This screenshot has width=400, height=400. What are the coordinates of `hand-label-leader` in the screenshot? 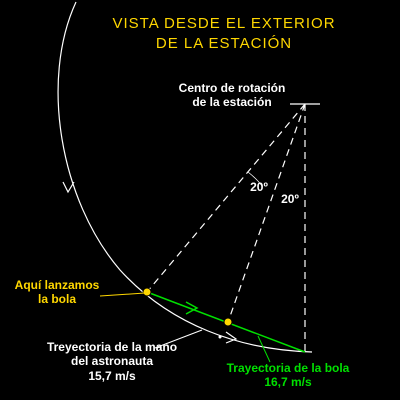 It's located at (178, 339).